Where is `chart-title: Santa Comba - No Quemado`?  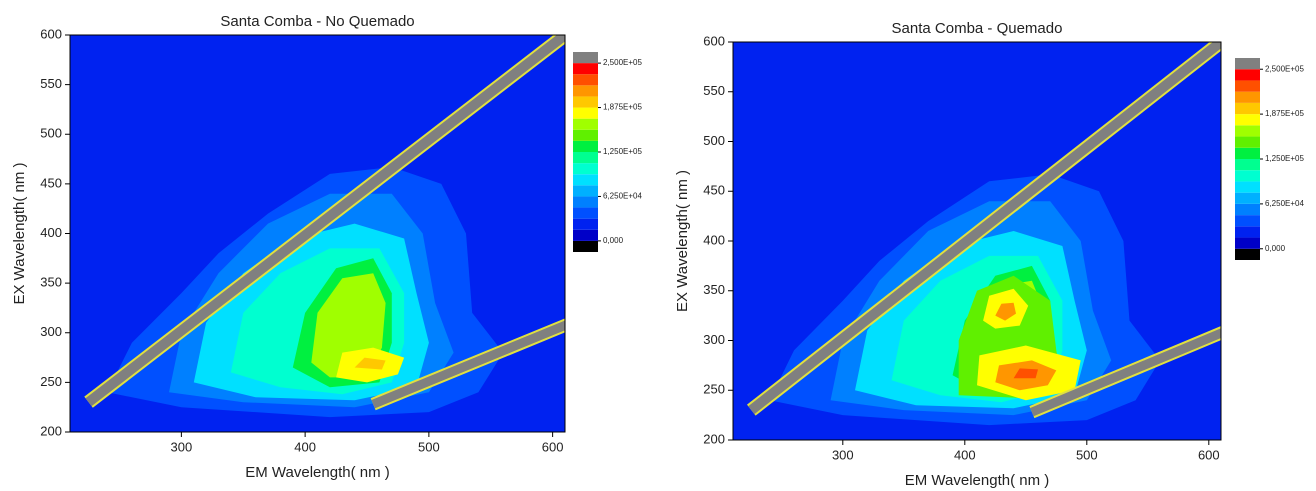 chart-title: Santa Comba - No Quemado is located at coordinates (317, 21).